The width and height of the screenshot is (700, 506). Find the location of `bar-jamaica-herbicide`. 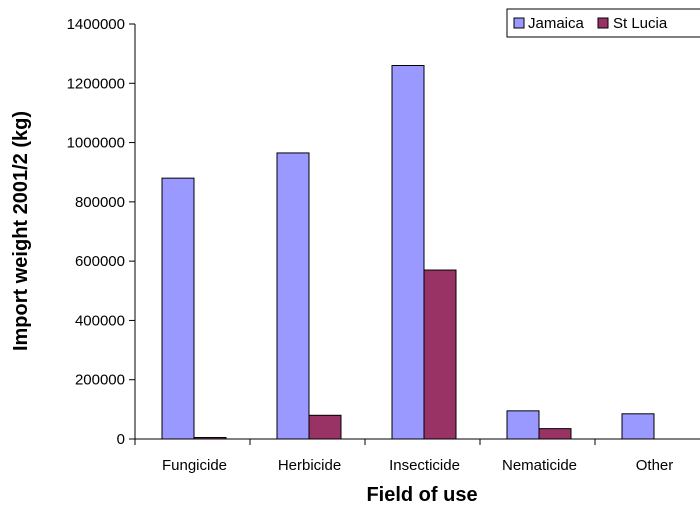

bar-jamaica-herbicide is located at coordinates (293, 296).